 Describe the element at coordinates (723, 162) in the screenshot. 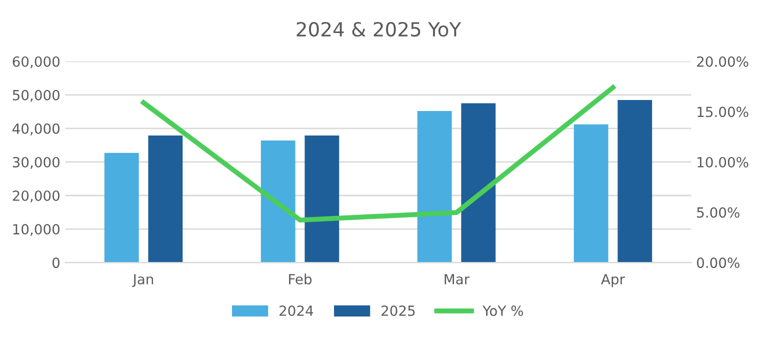

I see `y2-tick-label: 10.00%` at that location.